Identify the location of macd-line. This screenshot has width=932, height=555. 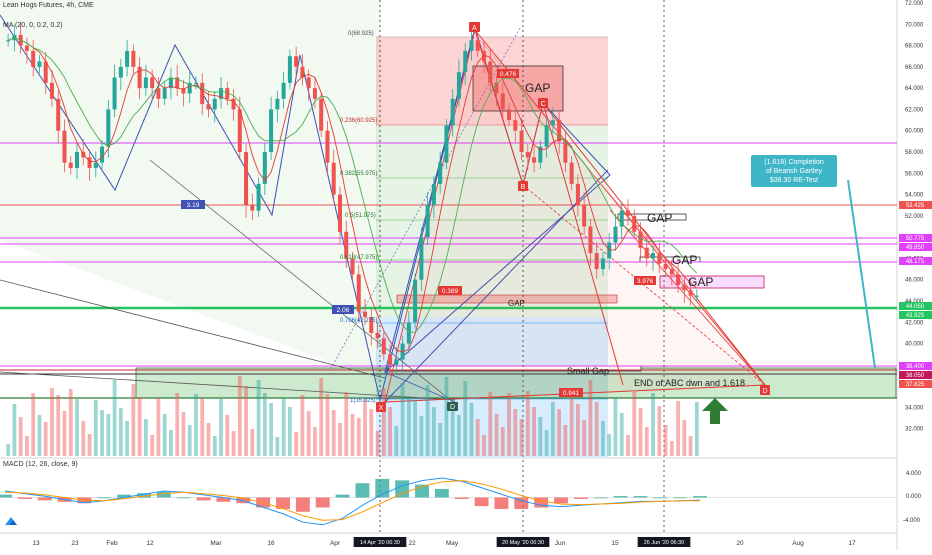
(352, 501).